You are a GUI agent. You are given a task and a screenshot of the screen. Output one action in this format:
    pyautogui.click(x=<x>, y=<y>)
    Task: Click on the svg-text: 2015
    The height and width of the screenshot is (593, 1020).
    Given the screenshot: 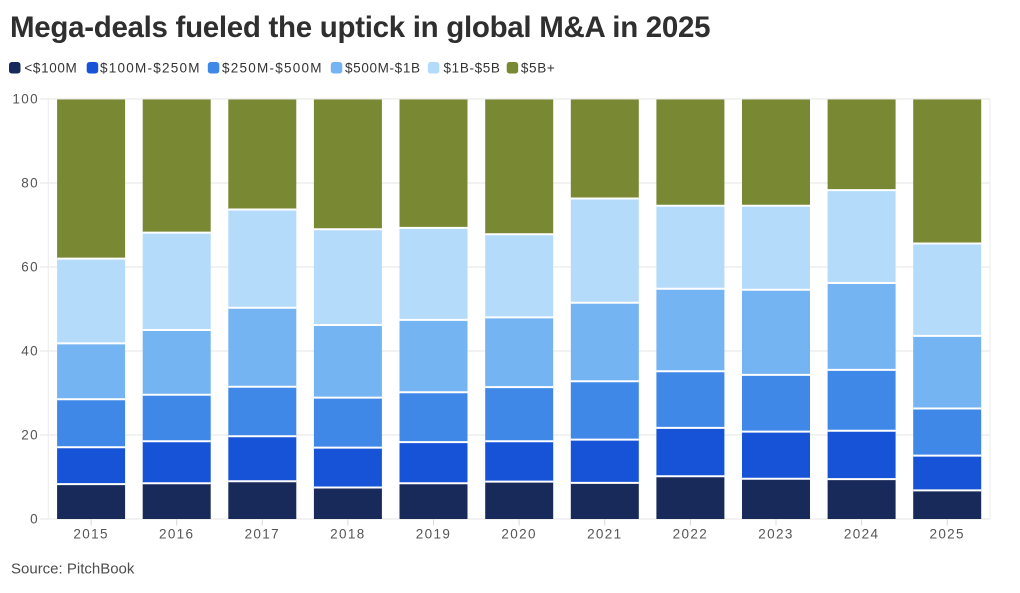 What is the action you would take?
    pyautogui.click(x=90, y=534)
    